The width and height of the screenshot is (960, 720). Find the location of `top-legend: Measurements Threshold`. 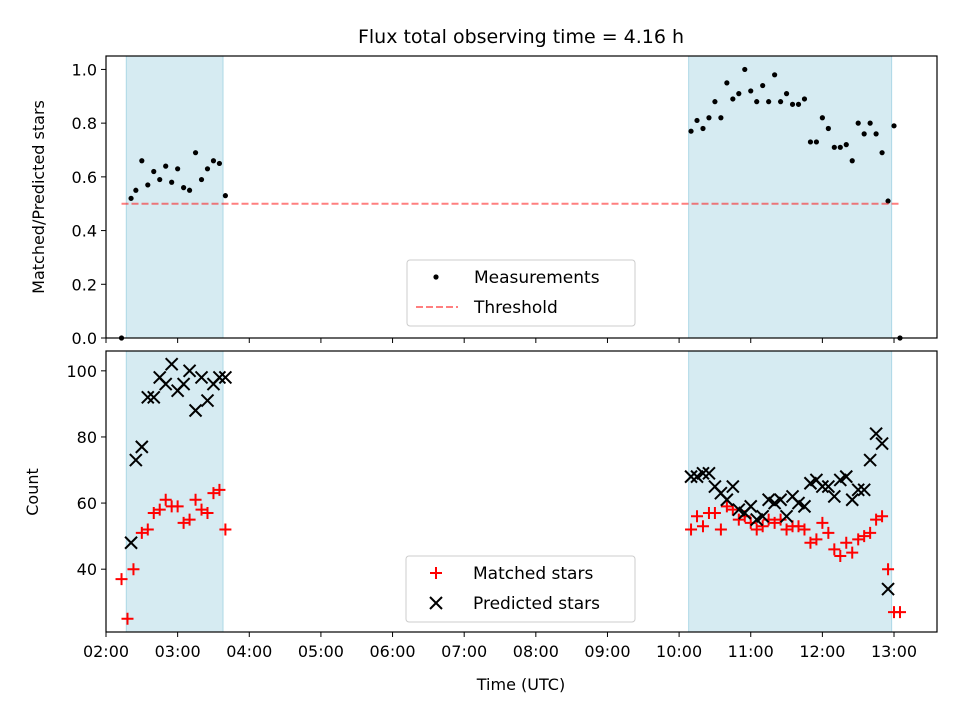

top-legend: Measurements Threshold is located at coordinates (521, 293).